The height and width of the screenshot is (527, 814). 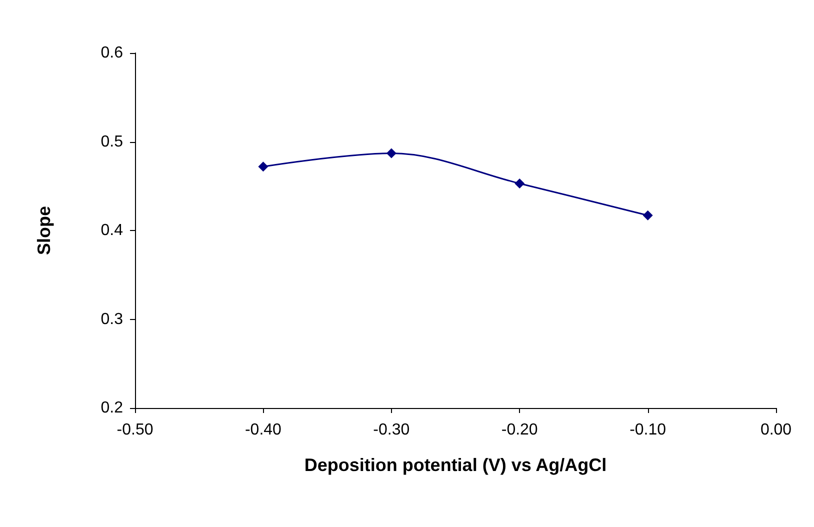 What do you see at coordinates (112, 408) in the screenshot?
I see `y-tick-label: 0.2` at bounding box center [112, 408].